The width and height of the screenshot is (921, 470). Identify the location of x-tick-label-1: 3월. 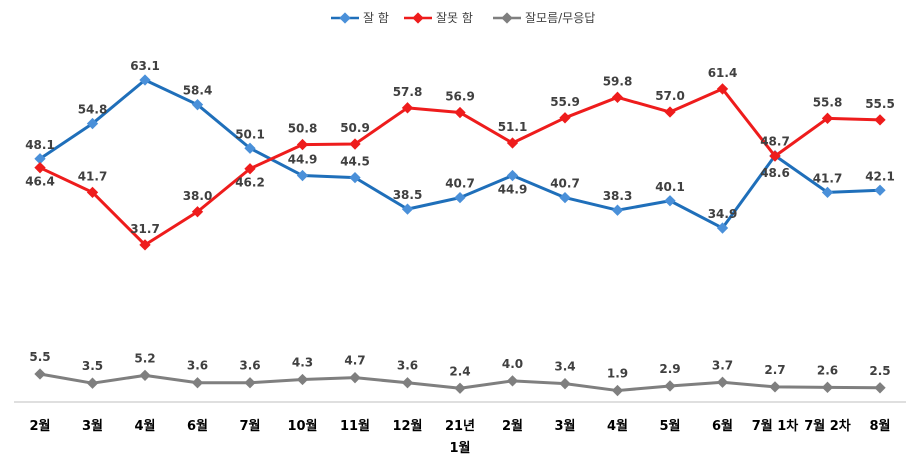
(92, 426).